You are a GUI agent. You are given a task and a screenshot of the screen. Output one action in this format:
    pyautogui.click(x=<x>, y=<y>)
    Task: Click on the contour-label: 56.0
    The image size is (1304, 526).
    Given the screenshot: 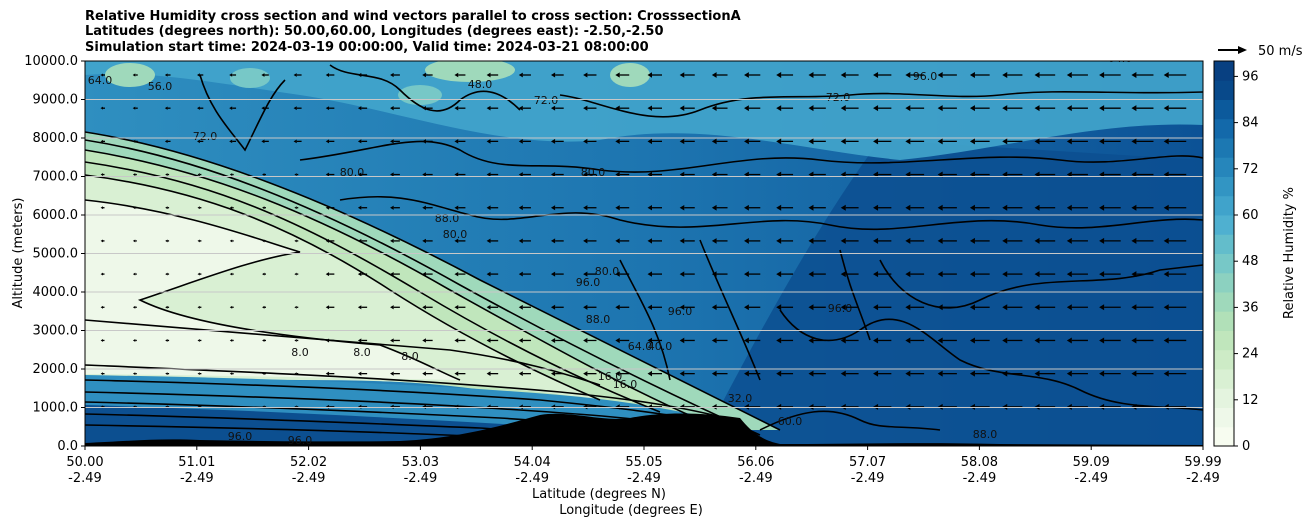 What is the action you would take?
    pyautogui.click(x=160, y=86)
    